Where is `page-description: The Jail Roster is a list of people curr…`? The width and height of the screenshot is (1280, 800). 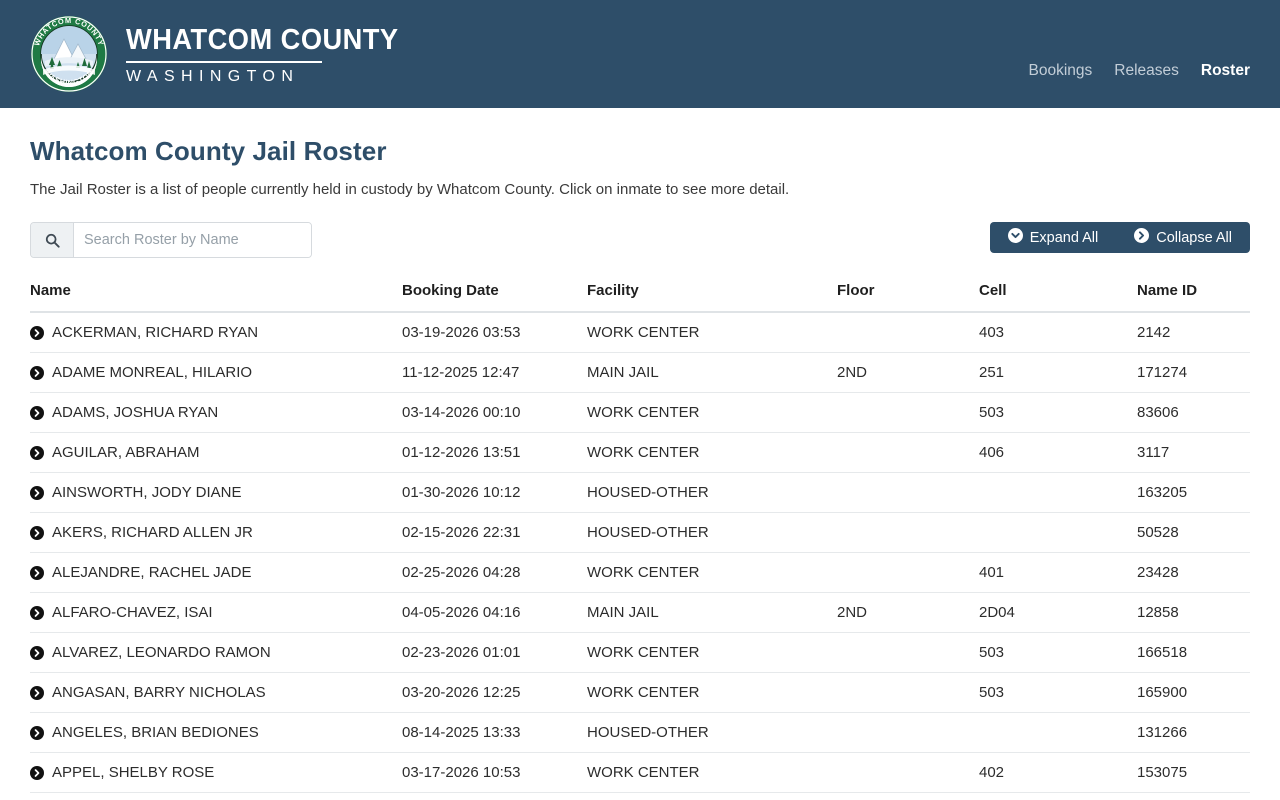
page-description: The Jail Roster is a list of people curr… is located at coordinates (410, 189).